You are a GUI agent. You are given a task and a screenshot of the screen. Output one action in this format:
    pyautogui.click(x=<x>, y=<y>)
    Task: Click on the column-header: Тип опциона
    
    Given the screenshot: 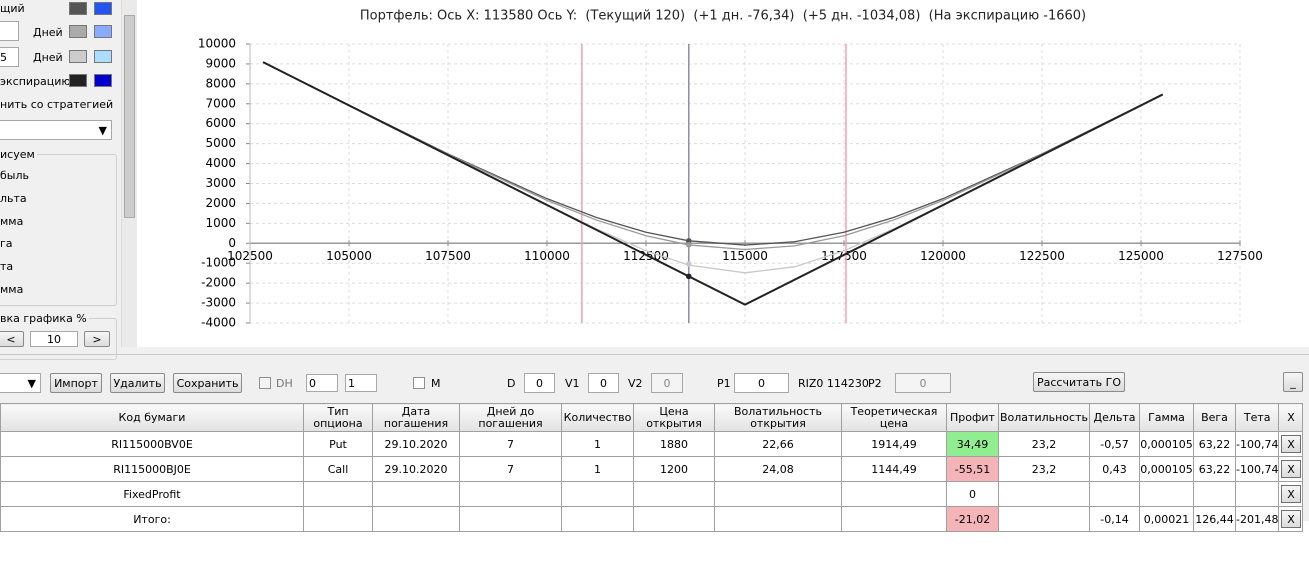 What is the action you would take?
    pyautogui.click(x=338, y=417)
    